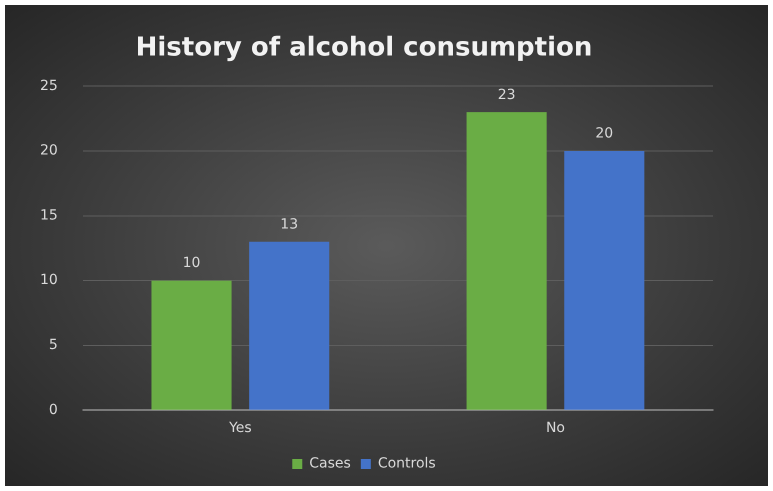 The width and height of the screenshot is (773, 491). What do you see at coordinates (555, 428) in the screenshot?
I see `x-tick-label: No` at bounding box center [555, 428].